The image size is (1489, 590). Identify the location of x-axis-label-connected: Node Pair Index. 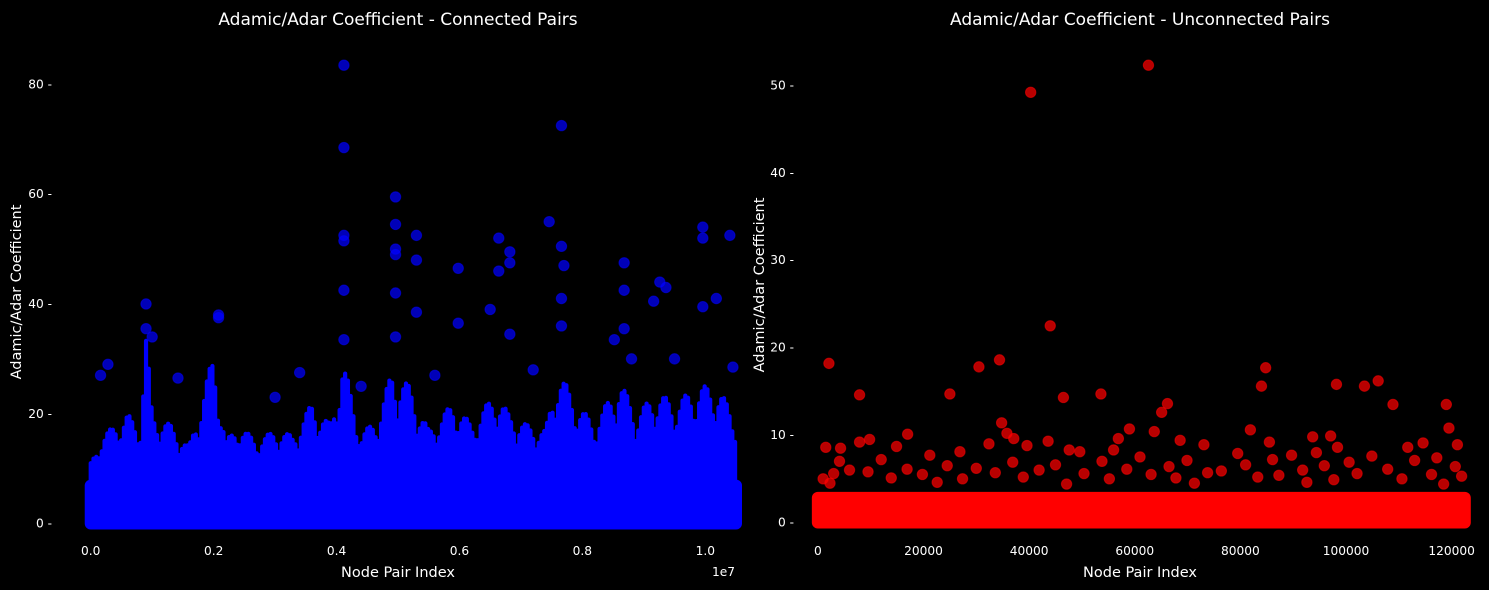
(398, 573).